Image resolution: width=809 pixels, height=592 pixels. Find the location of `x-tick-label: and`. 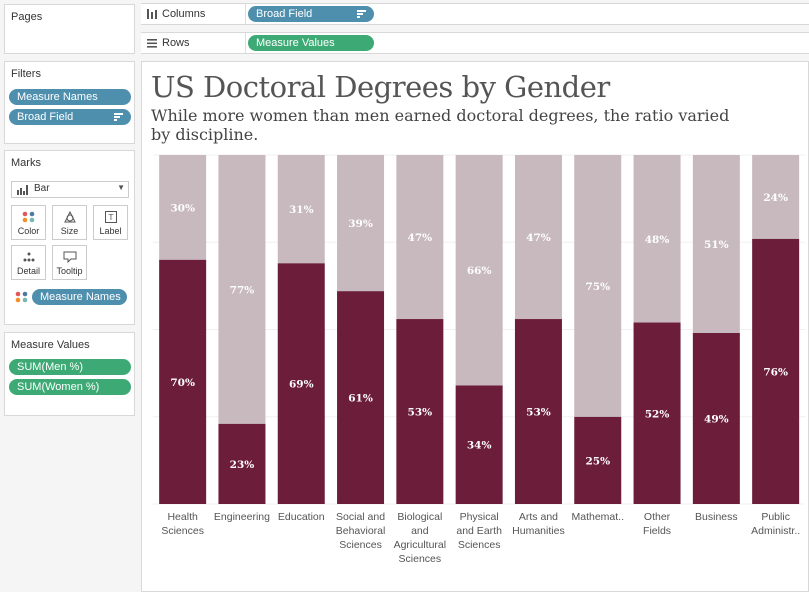

x-tick-label: and is located at coordinates (420, 531).